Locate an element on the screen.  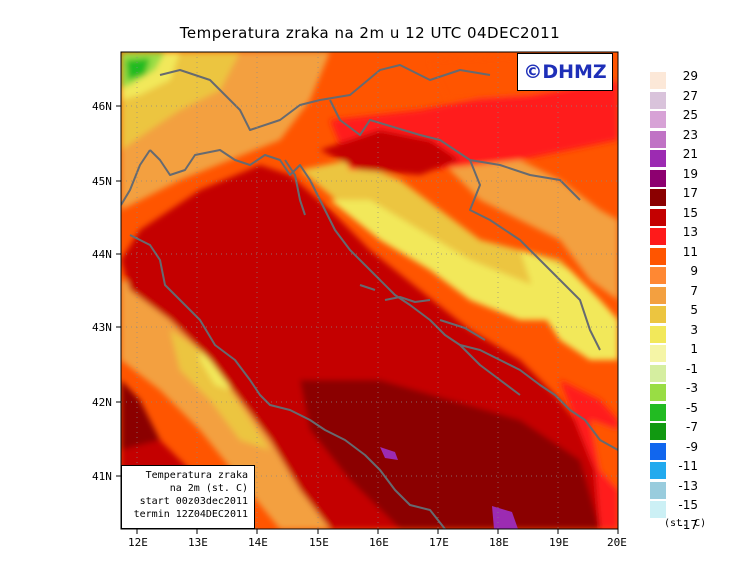
legend-label: 23 is located at coordinates (690, 134).